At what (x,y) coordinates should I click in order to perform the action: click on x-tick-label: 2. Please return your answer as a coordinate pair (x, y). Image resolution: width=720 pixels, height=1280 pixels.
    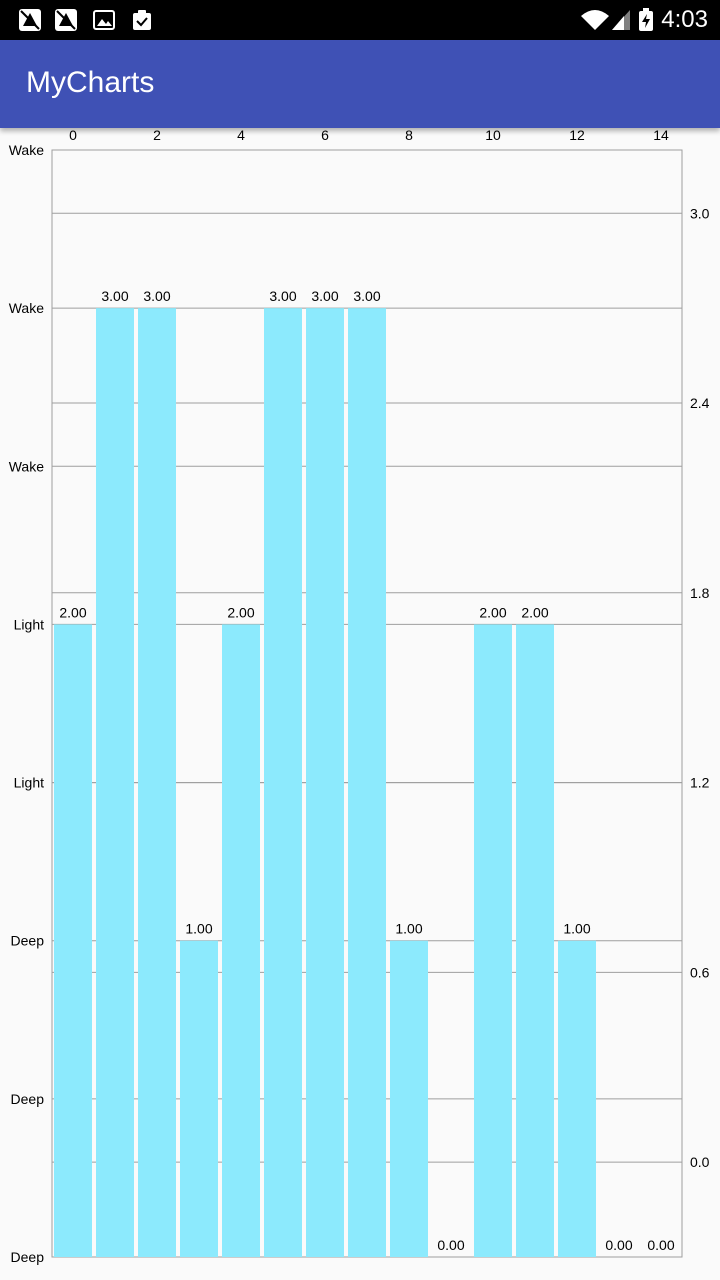
    Looking at the image, I should click on (157, 135).